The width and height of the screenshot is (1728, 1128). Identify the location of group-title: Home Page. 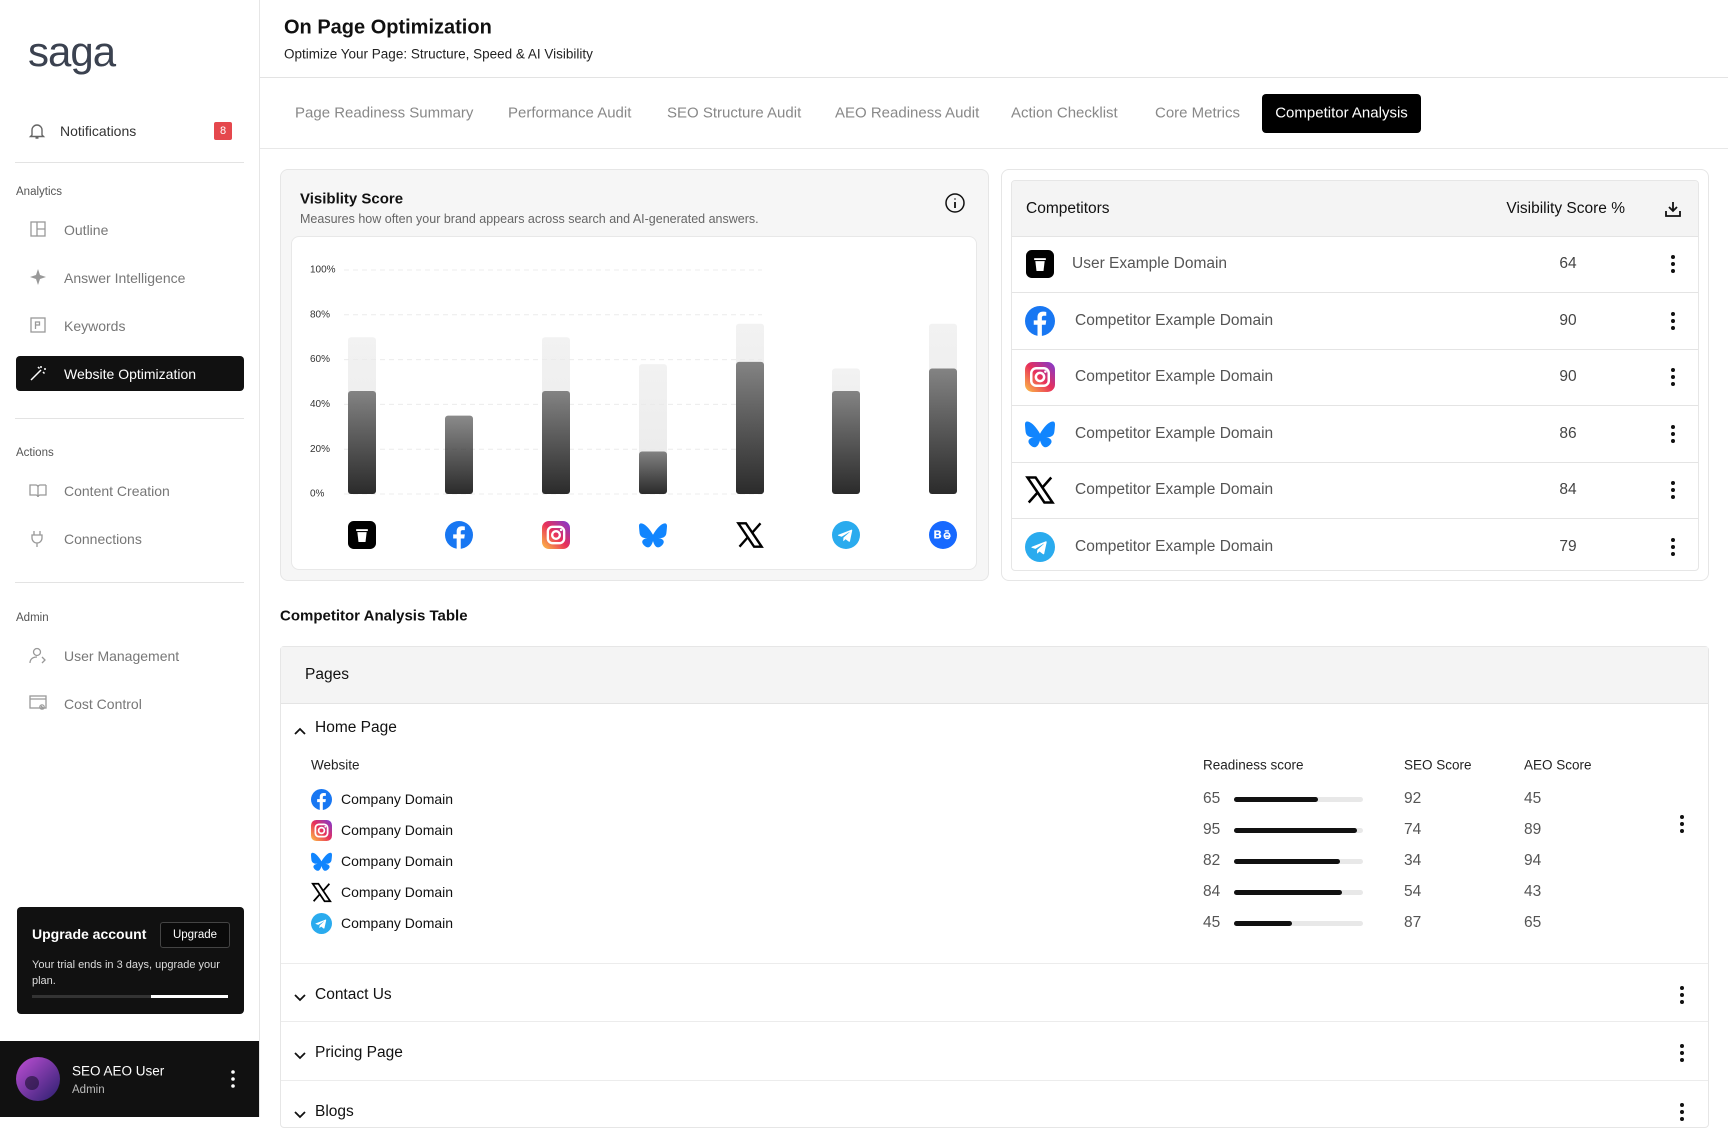
(356, 727).